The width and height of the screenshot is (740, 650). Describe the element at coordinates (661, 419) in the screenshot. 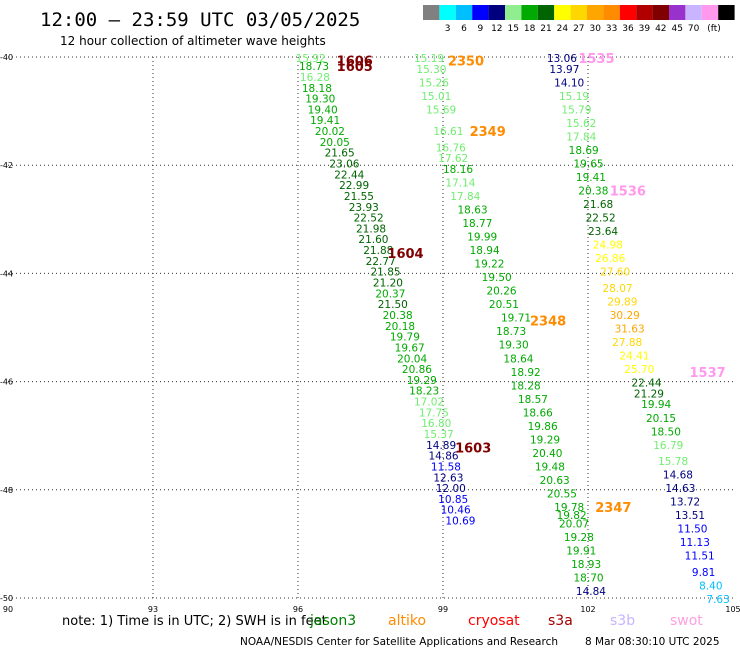

I see `wave-height-label: 20.15` at that location.